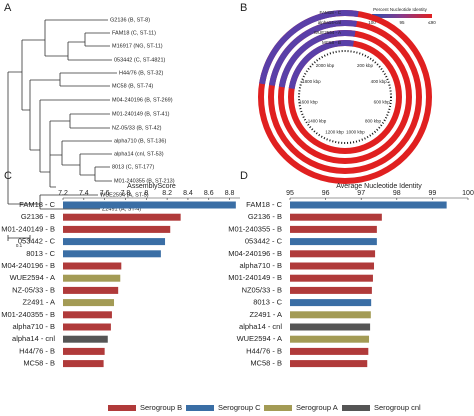  Describe the element at coordinates (397, 193) in the screenshot. I see `x-tick-label: 98` at that location.